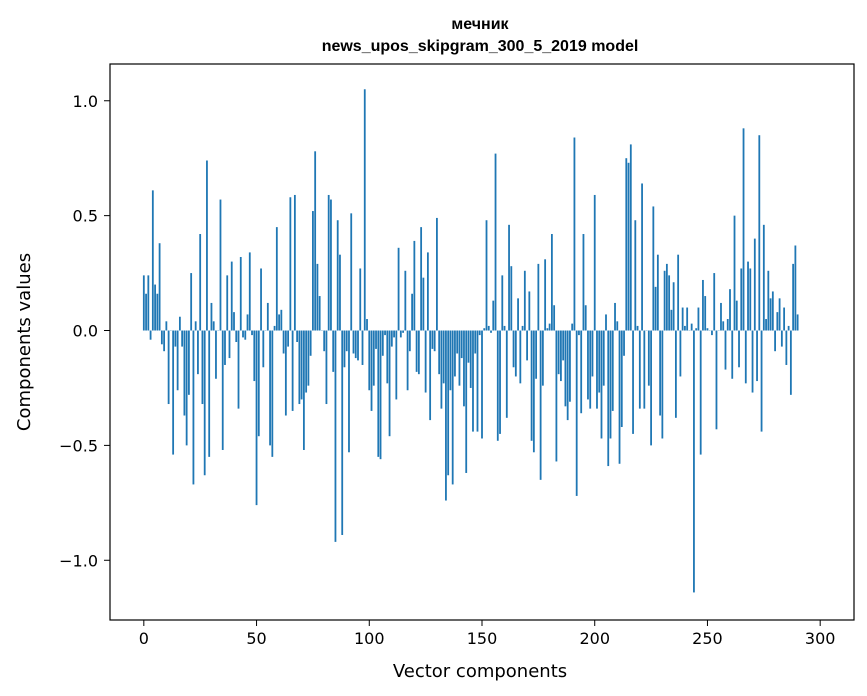  Describe the element at coordinates (820, 638) in the screenshot. I see `x-tick-label: 300` at that location.